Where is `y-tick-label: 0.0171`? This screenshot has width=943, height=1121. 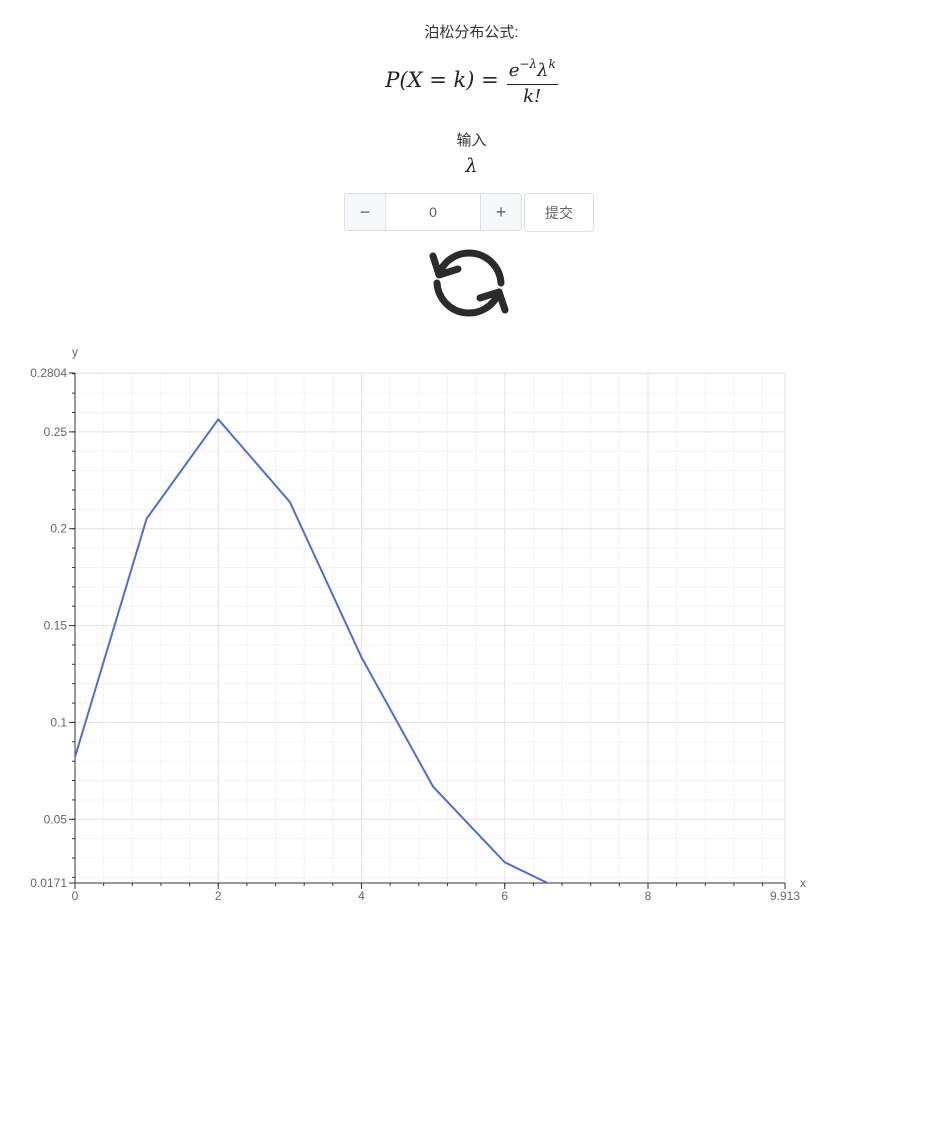
y-tick-label: 0.0171 is located at coordinates (48, 883).